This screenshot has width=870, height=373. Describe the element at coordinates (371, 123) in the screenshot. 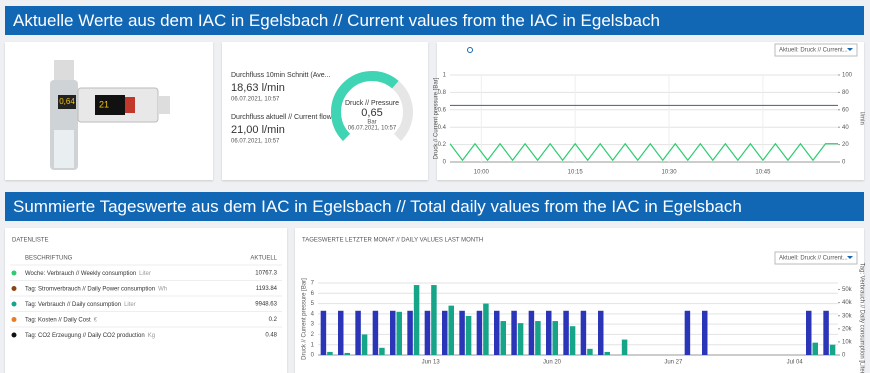

I see `gauge-unit: Bar` at that location.